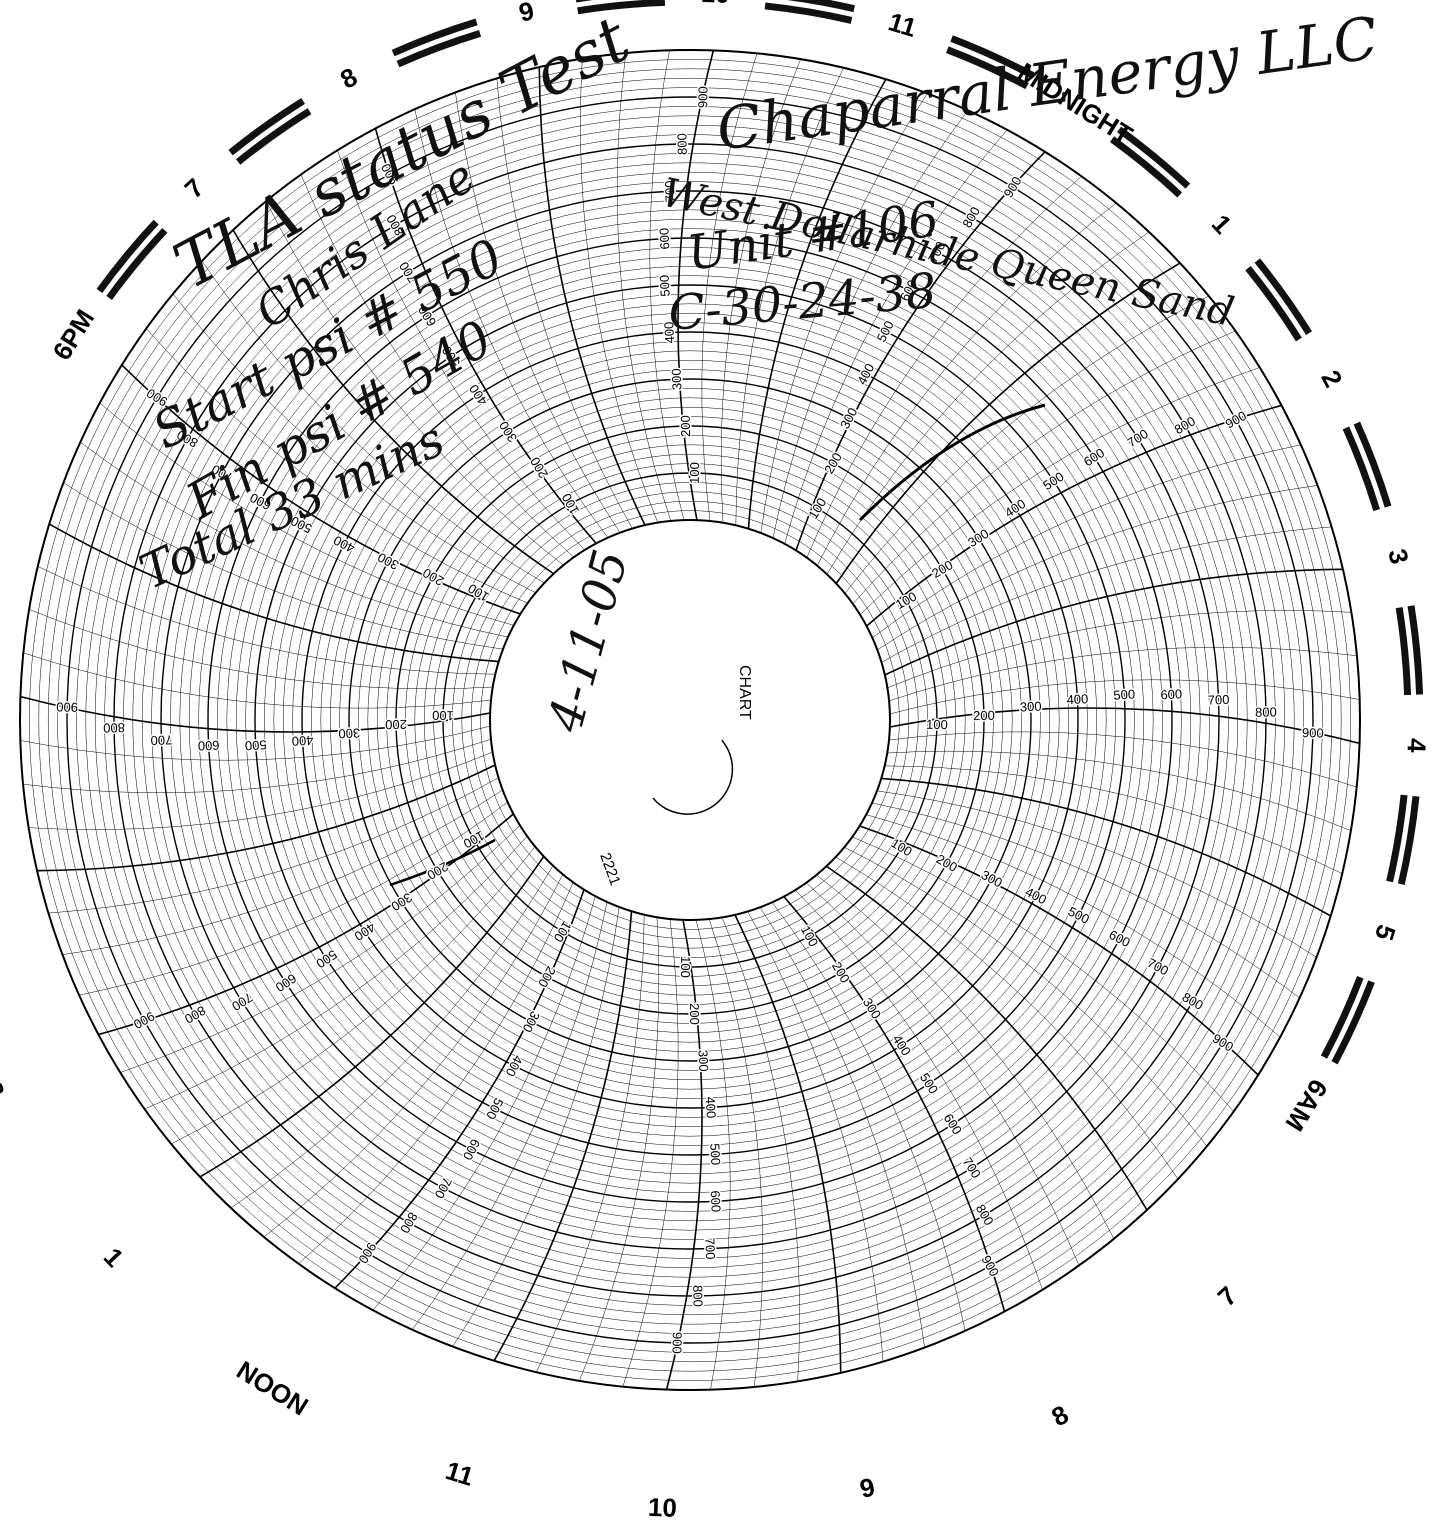  What do you see at coordinates (1398, 556) in the screenshot?
I see `hour-label: 3` at bounding box center [1398, 556].